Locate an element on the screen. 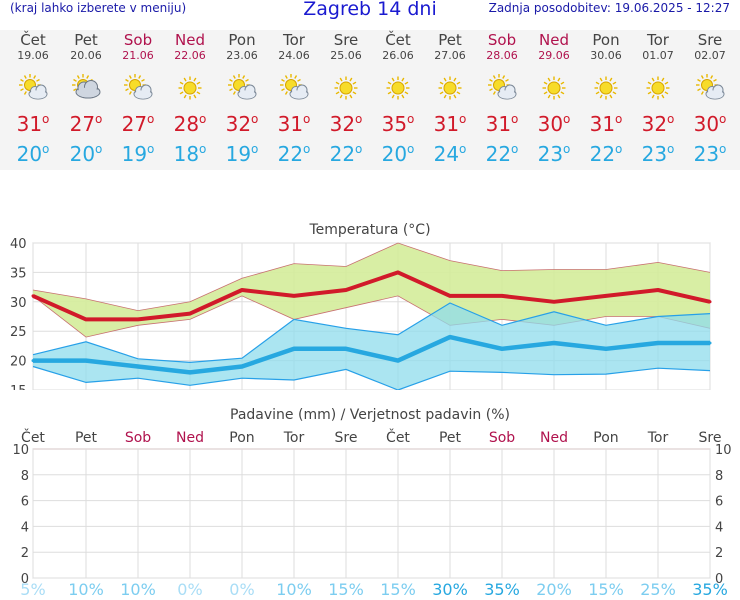 This screenshot has width=740, height=600. day-name: Tor is located at coordinates (294, 40).